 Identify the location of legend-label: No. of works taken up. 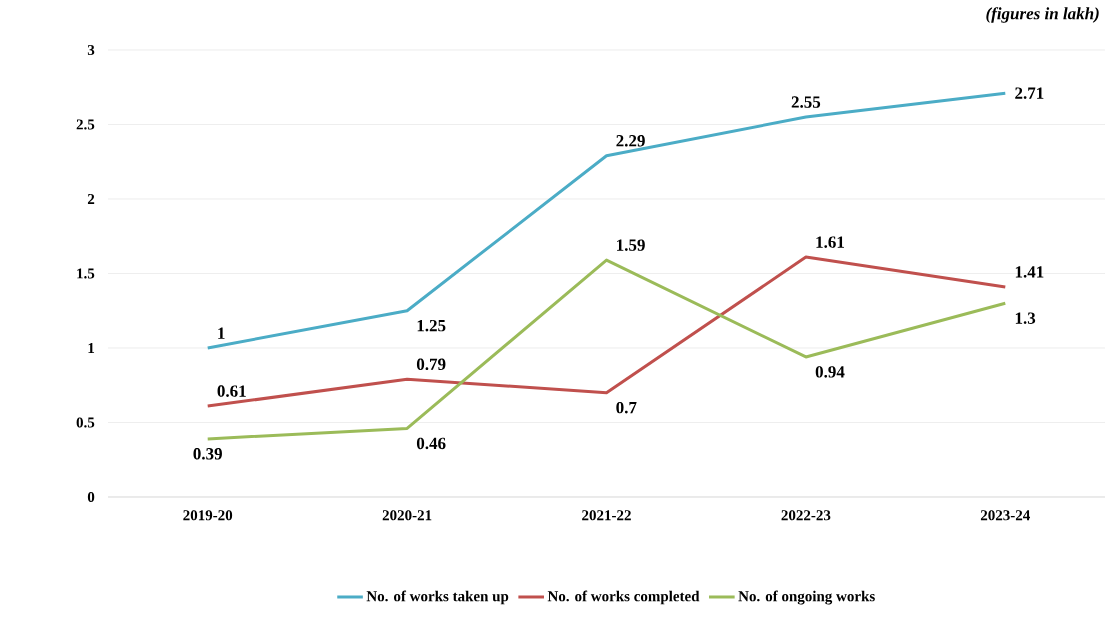
(437, 597).